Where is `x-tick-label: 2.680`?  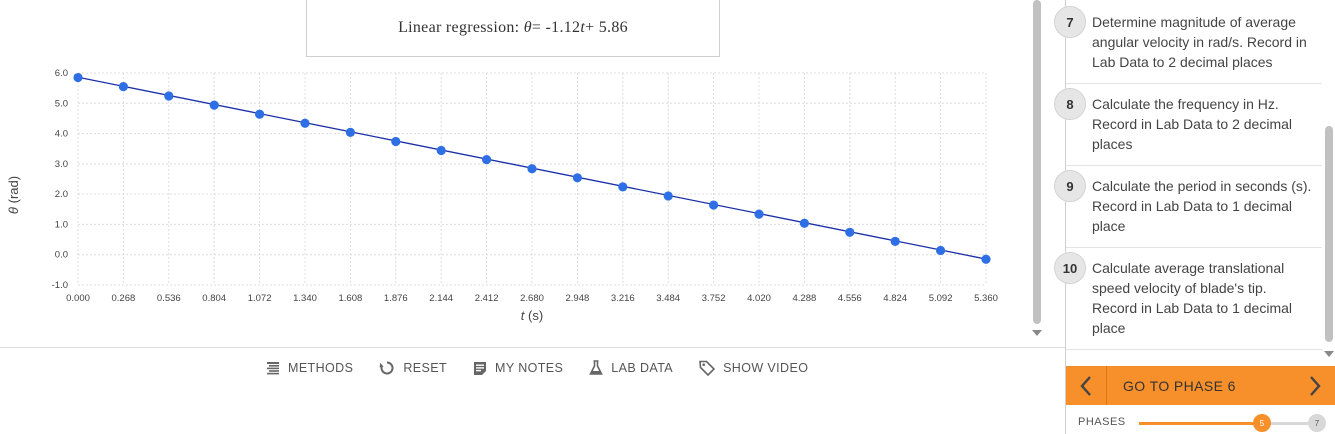 x-tick-label: 2.680 is located at coordinates (532, 298).